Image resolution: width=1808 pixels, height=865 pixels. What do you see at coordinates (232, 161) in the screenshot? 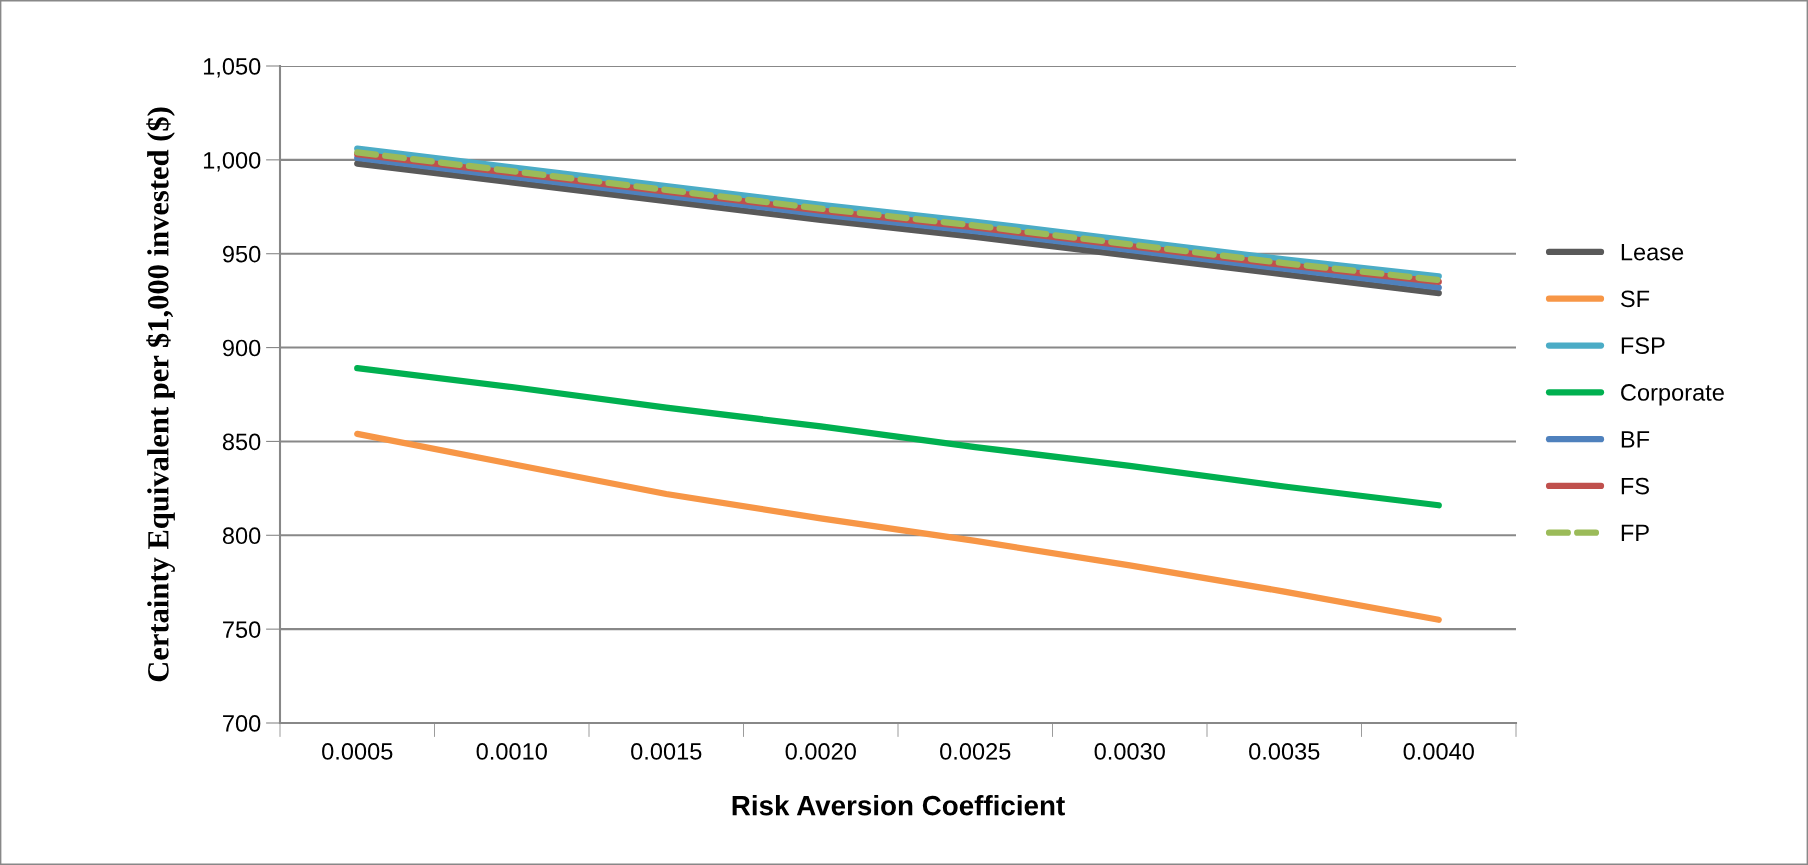
I see `y-tick-label: 1,000` at bounding box center [232, 161].